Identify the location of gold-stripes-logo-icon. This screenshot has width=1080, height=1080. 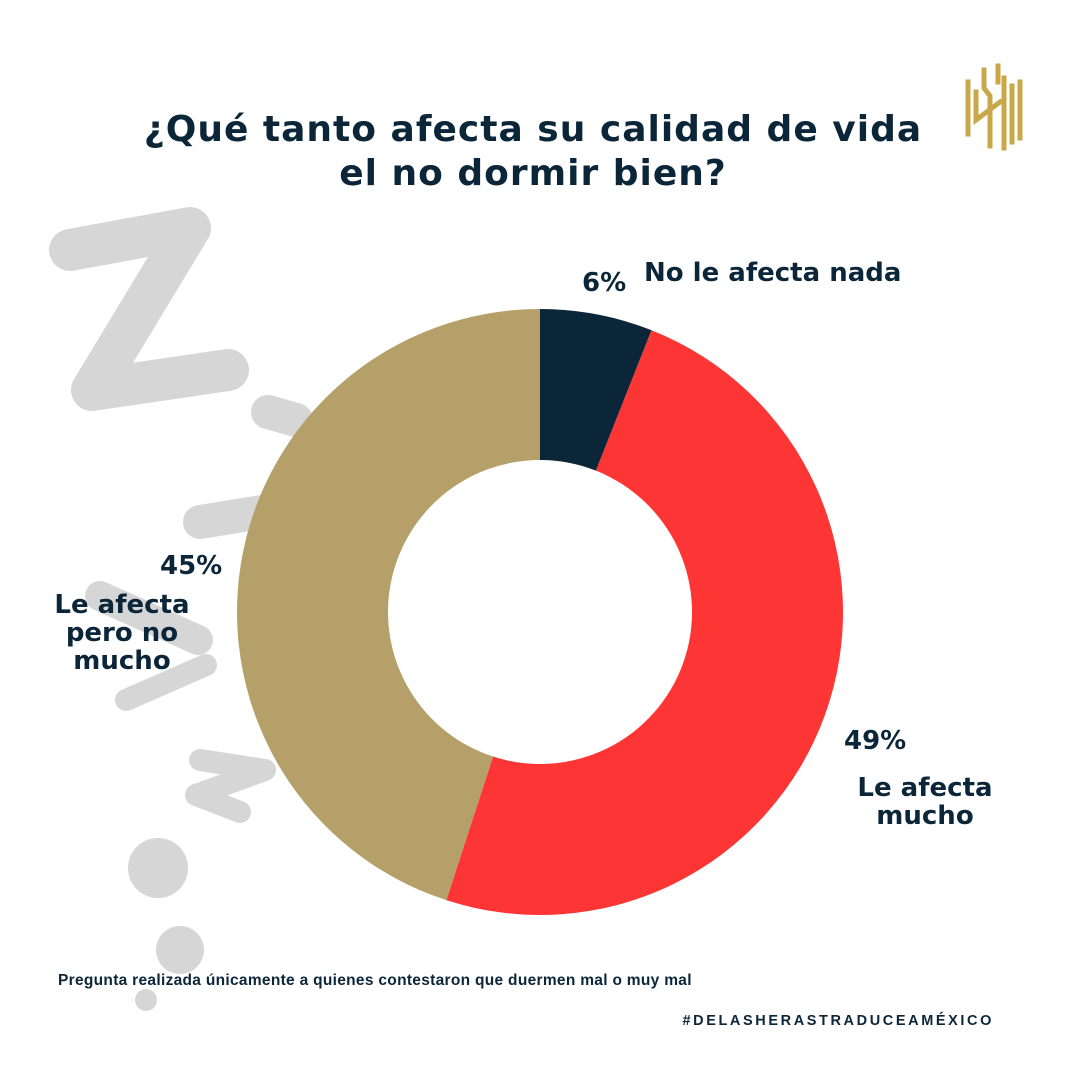
(994, 107).